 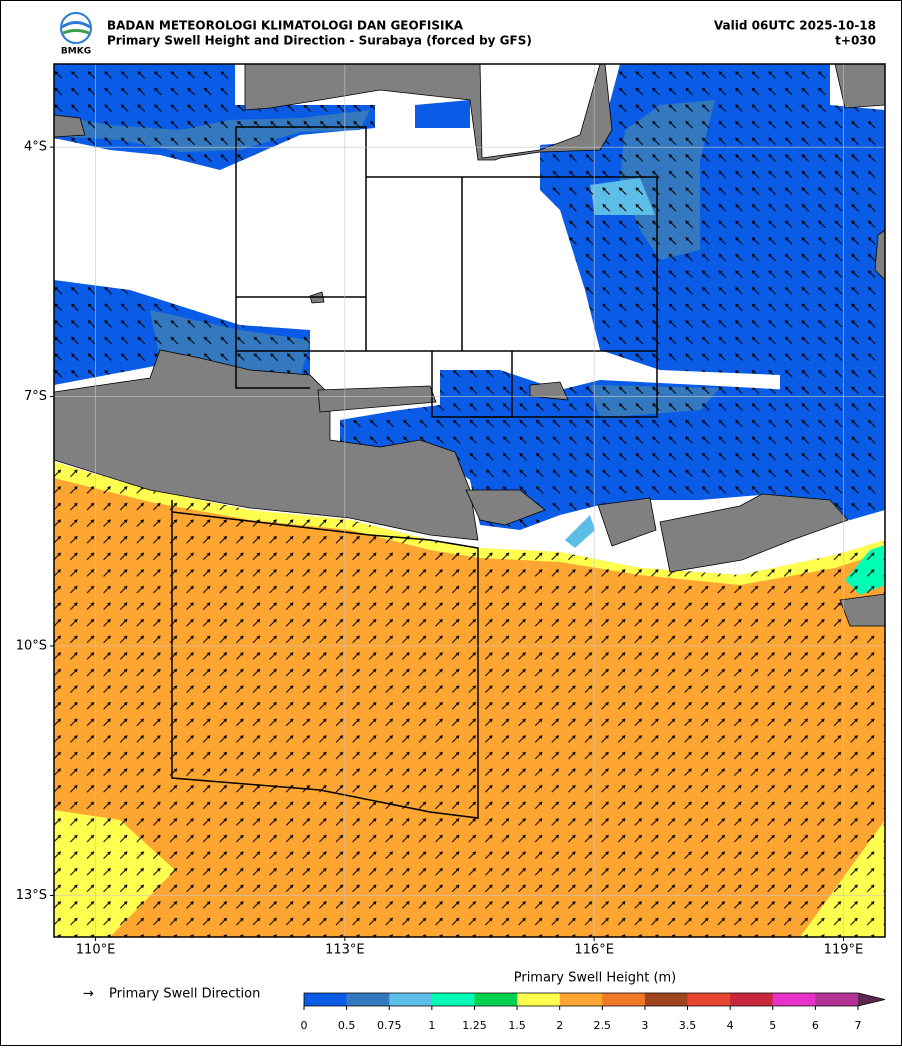 I want to click on colorbar-outline, so click(x=594, y=999).